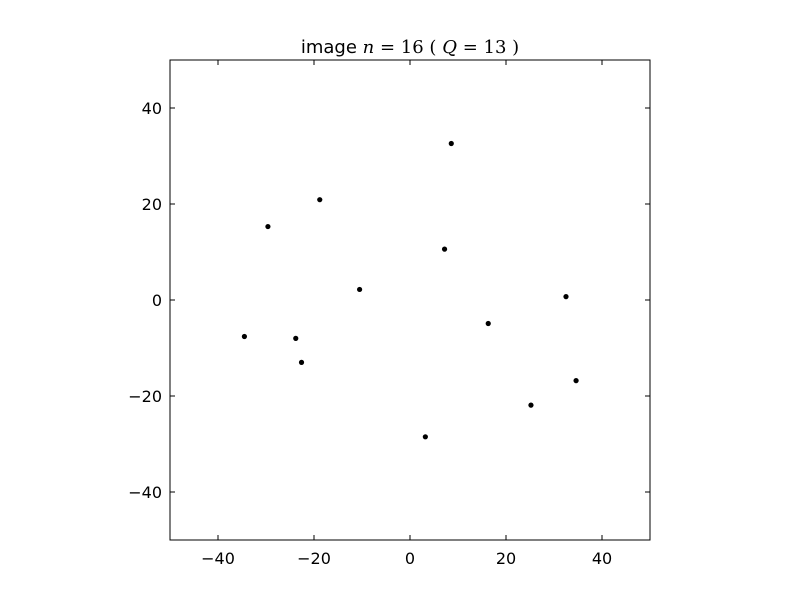 The height and width of the screenshot is (600, 800). What do you see at coordinates (369, 47) in the screenshot?
I see `title-n-symbol: n` at bounding box center [369, 47].